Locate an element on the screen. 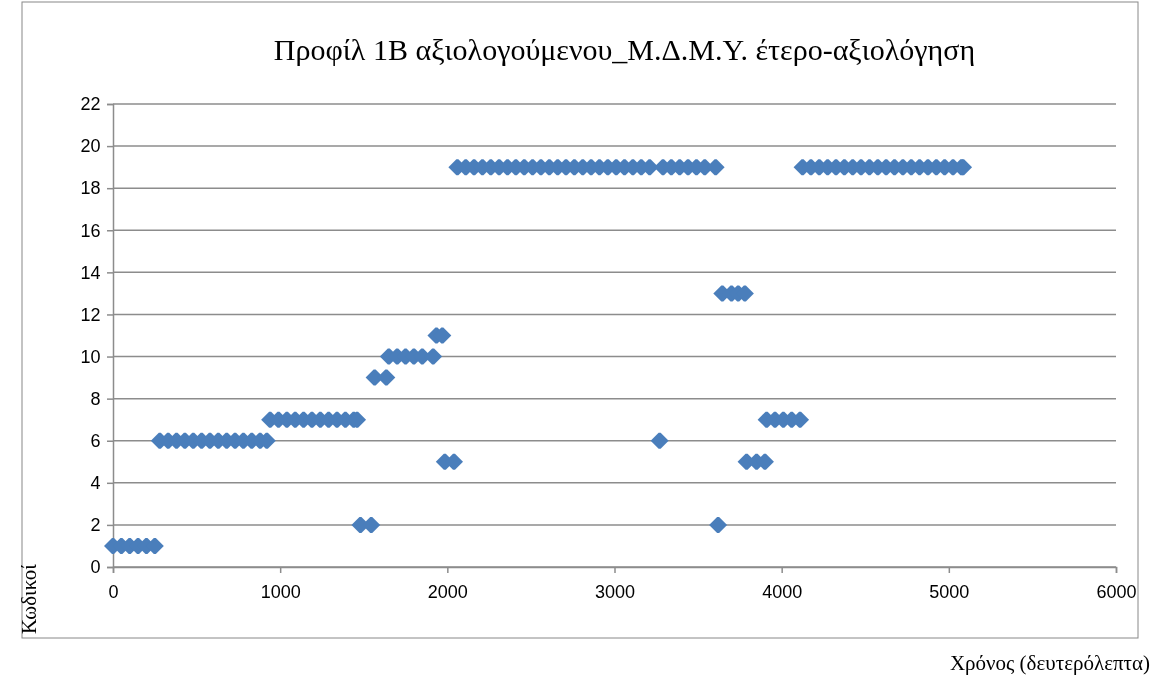  y-tick-label: 12 is located at coordinates (90, 314).